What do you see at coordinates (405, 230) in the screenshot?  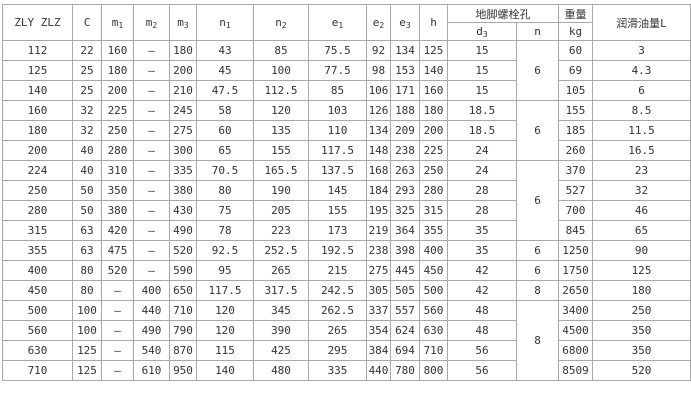 I see `table-cell: 364` at bounding box center [405, 230].